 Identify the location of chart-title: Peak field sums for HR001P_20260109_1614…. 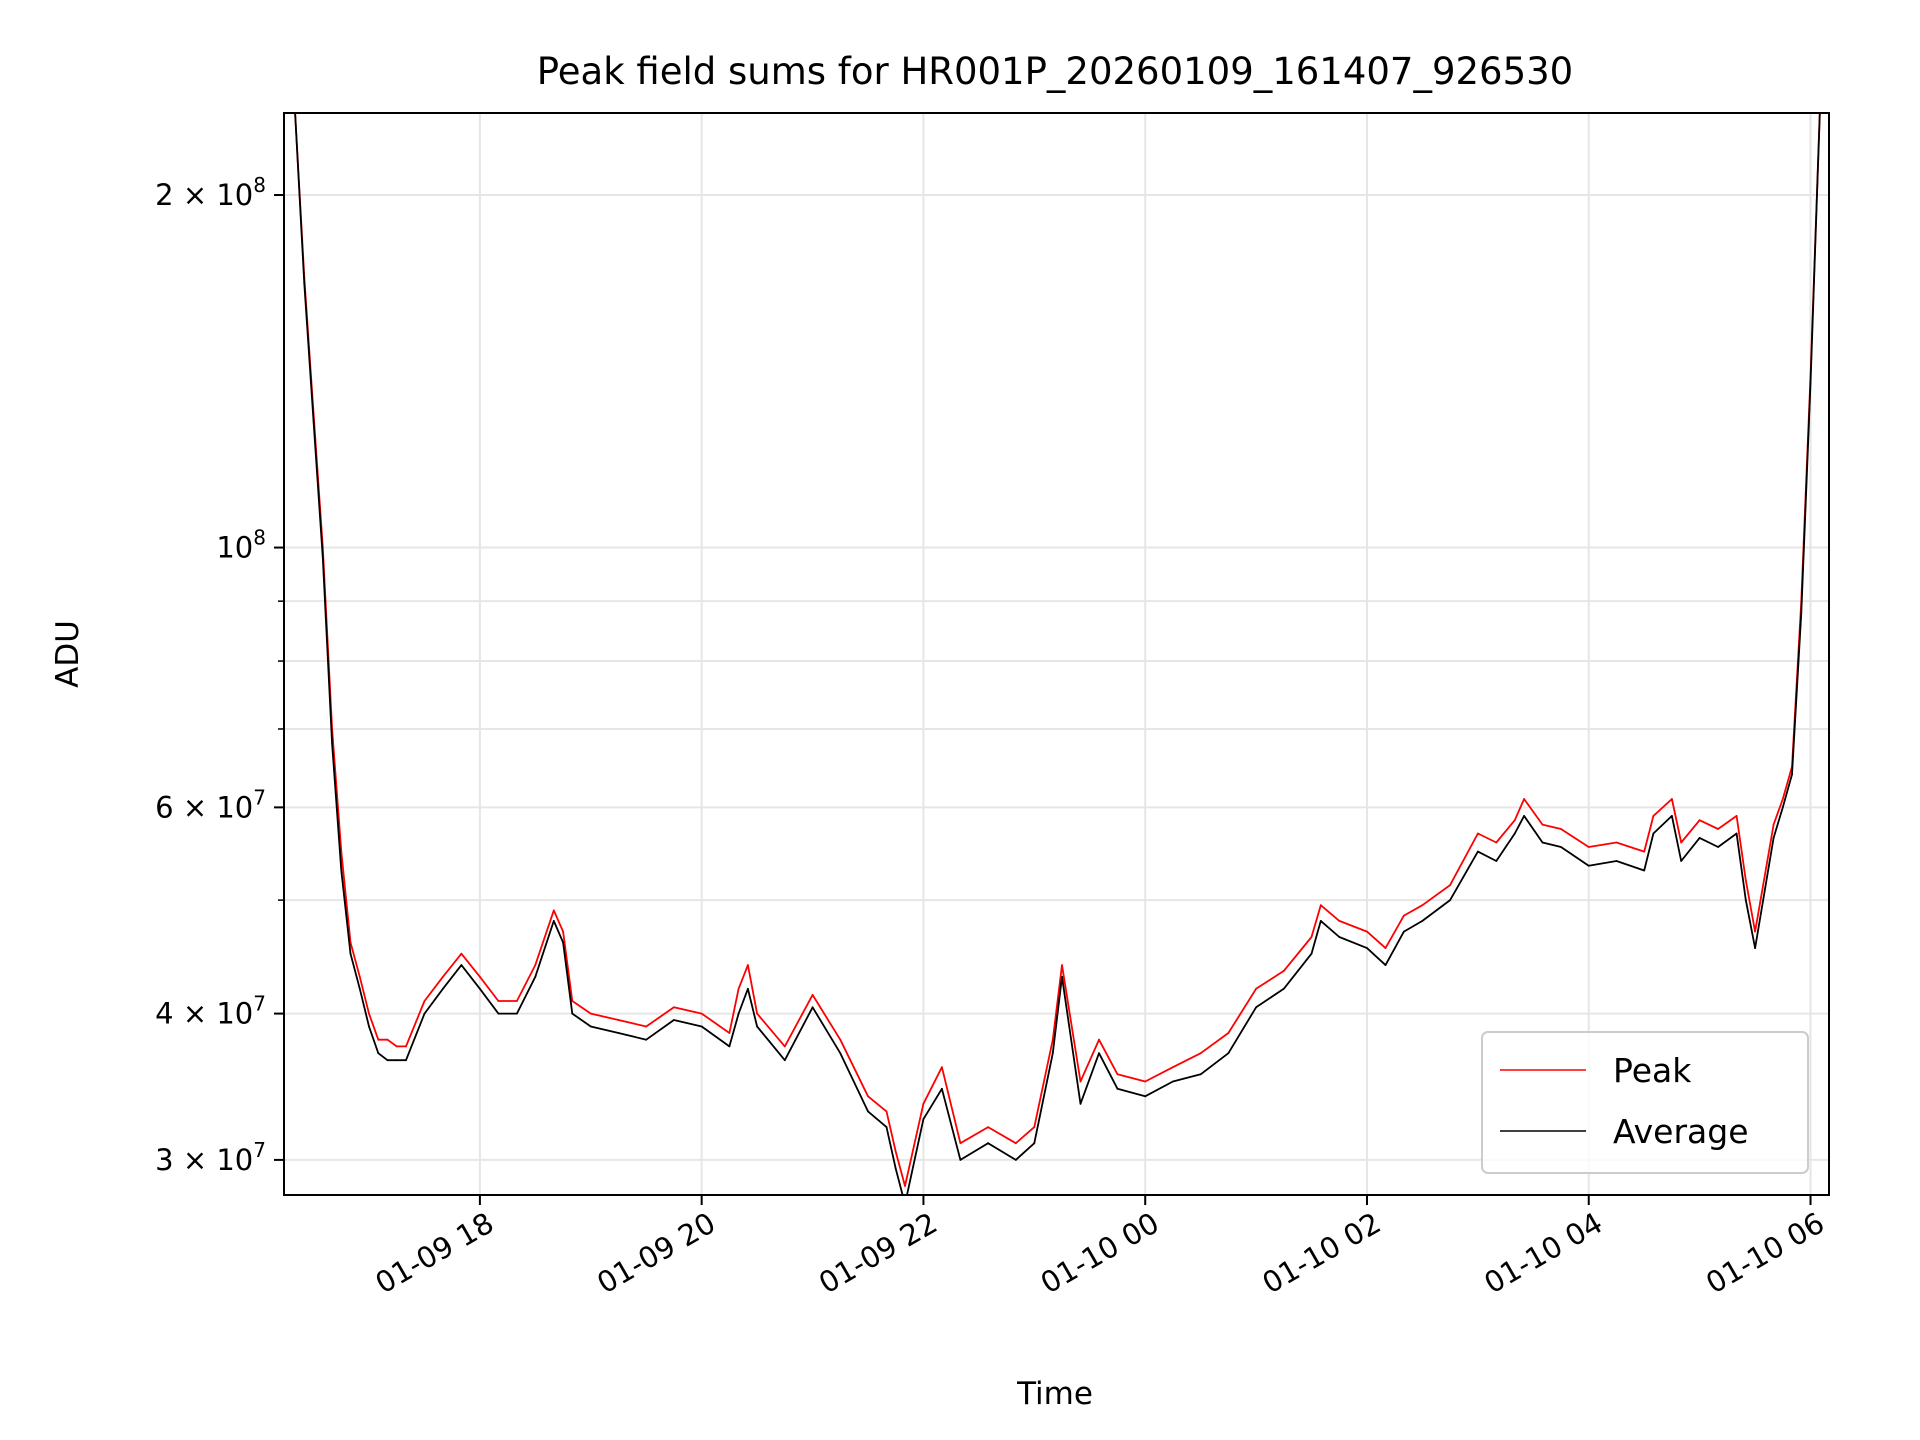
(1055, 71).